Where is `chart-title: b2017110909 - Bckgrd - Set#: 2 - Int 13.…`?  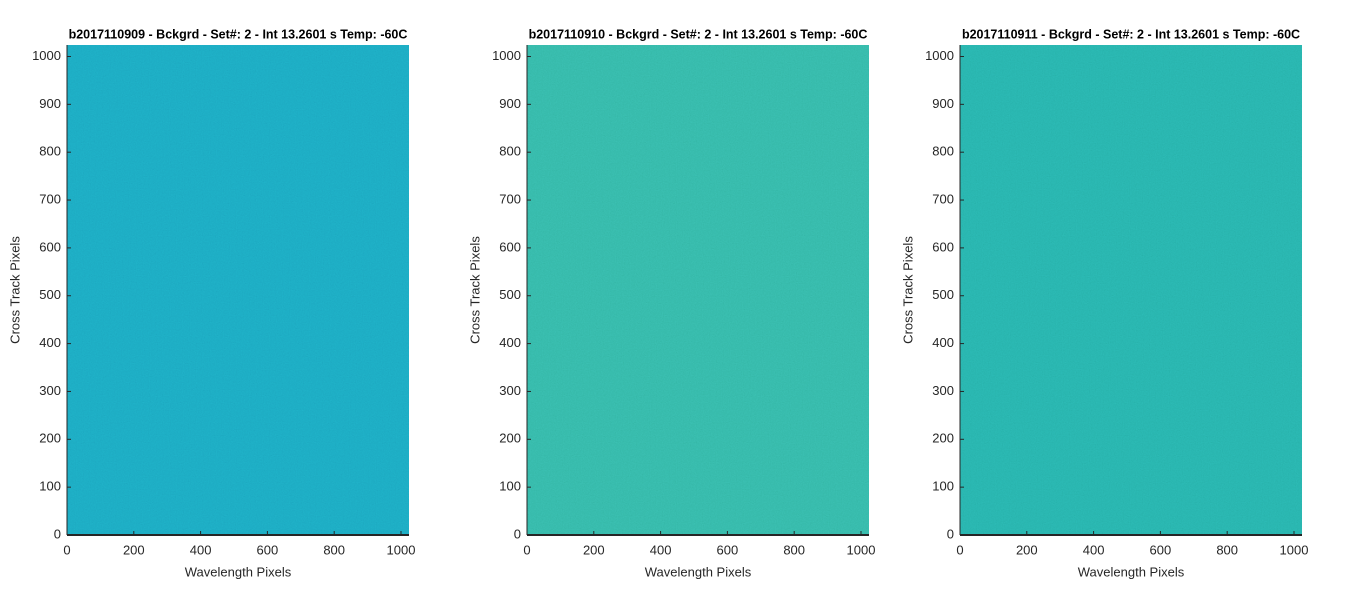 chart-title: b2017110909 - Bckgrd - Set#: 2 - Int 13.… is located at coordinates (238, 34).